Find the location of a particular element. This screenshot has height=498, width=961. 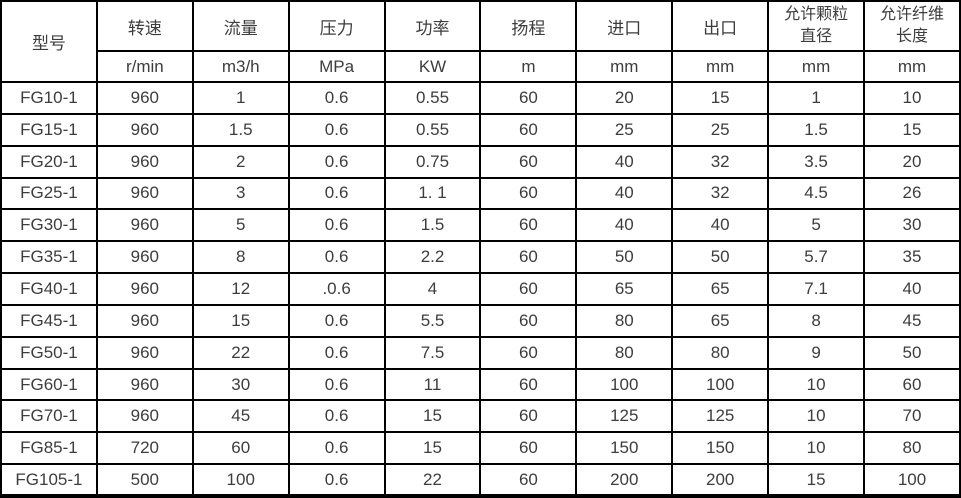

cell-outlet: 15 is located at coordinates (720, 98).